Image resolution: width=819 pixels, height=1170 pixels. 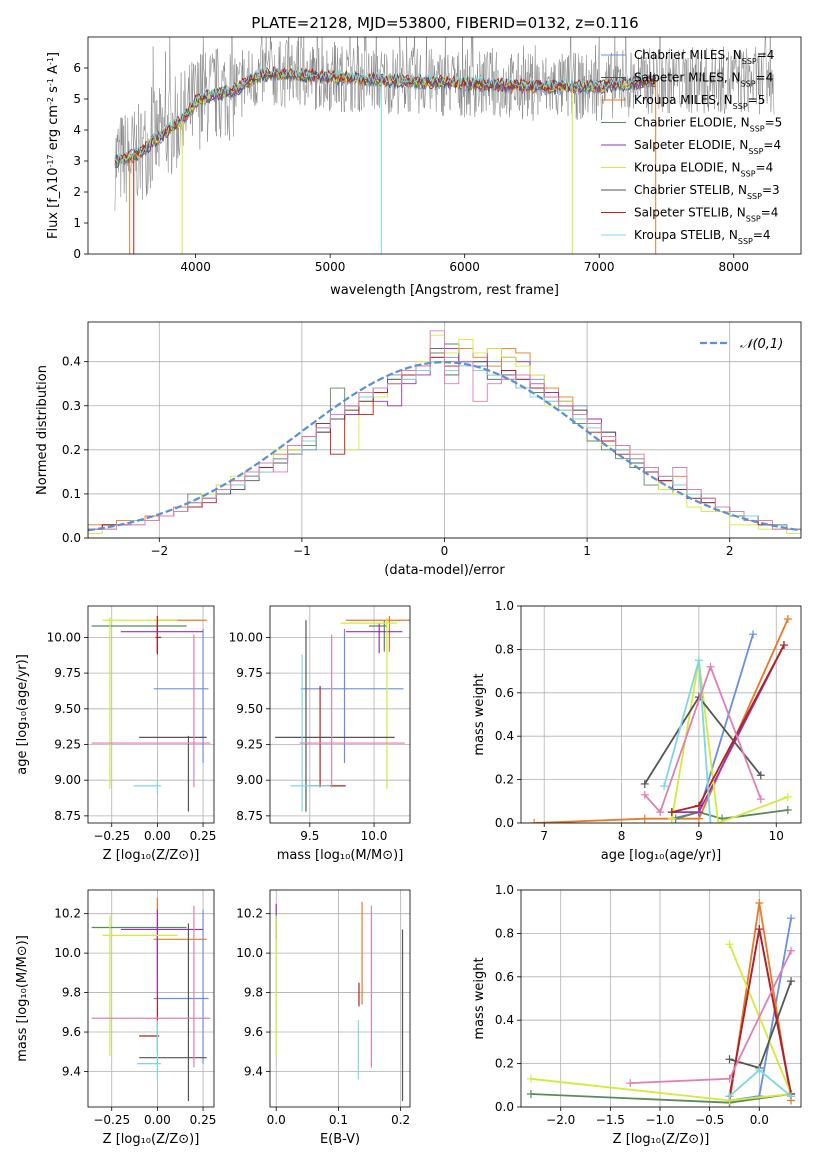 I want to click on x-tick-label: 7000, so click(x=599, y=267).